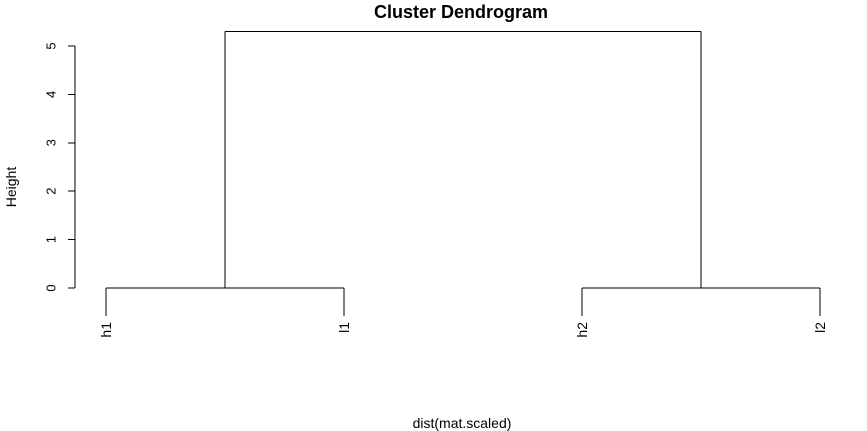  I want to click on chart-title: Cluster Dendrogram, so click(461, 12).